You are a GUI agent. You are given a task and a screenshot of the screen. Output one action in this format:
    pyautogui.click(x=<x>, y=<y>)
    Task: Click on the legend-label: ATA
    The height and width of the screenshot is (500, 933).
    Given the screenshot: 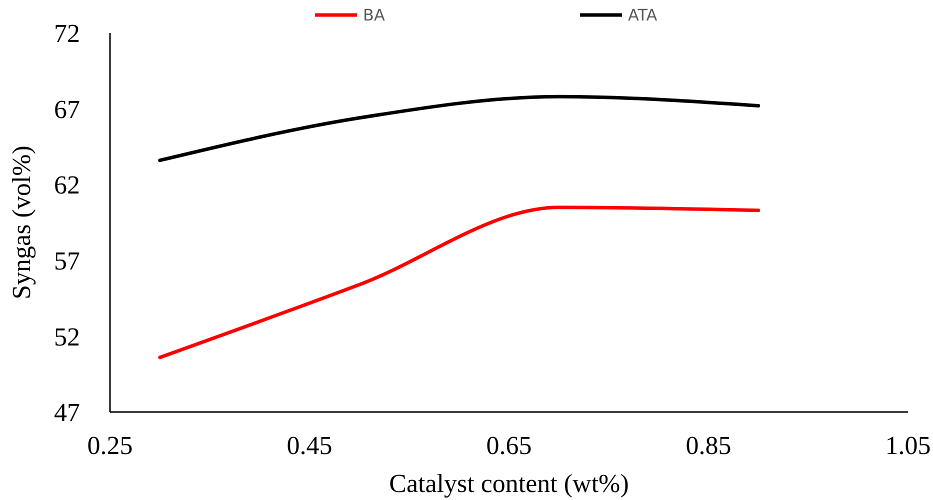 What is the action you would take?
    pyautogui.click(x=643, y=15)
    